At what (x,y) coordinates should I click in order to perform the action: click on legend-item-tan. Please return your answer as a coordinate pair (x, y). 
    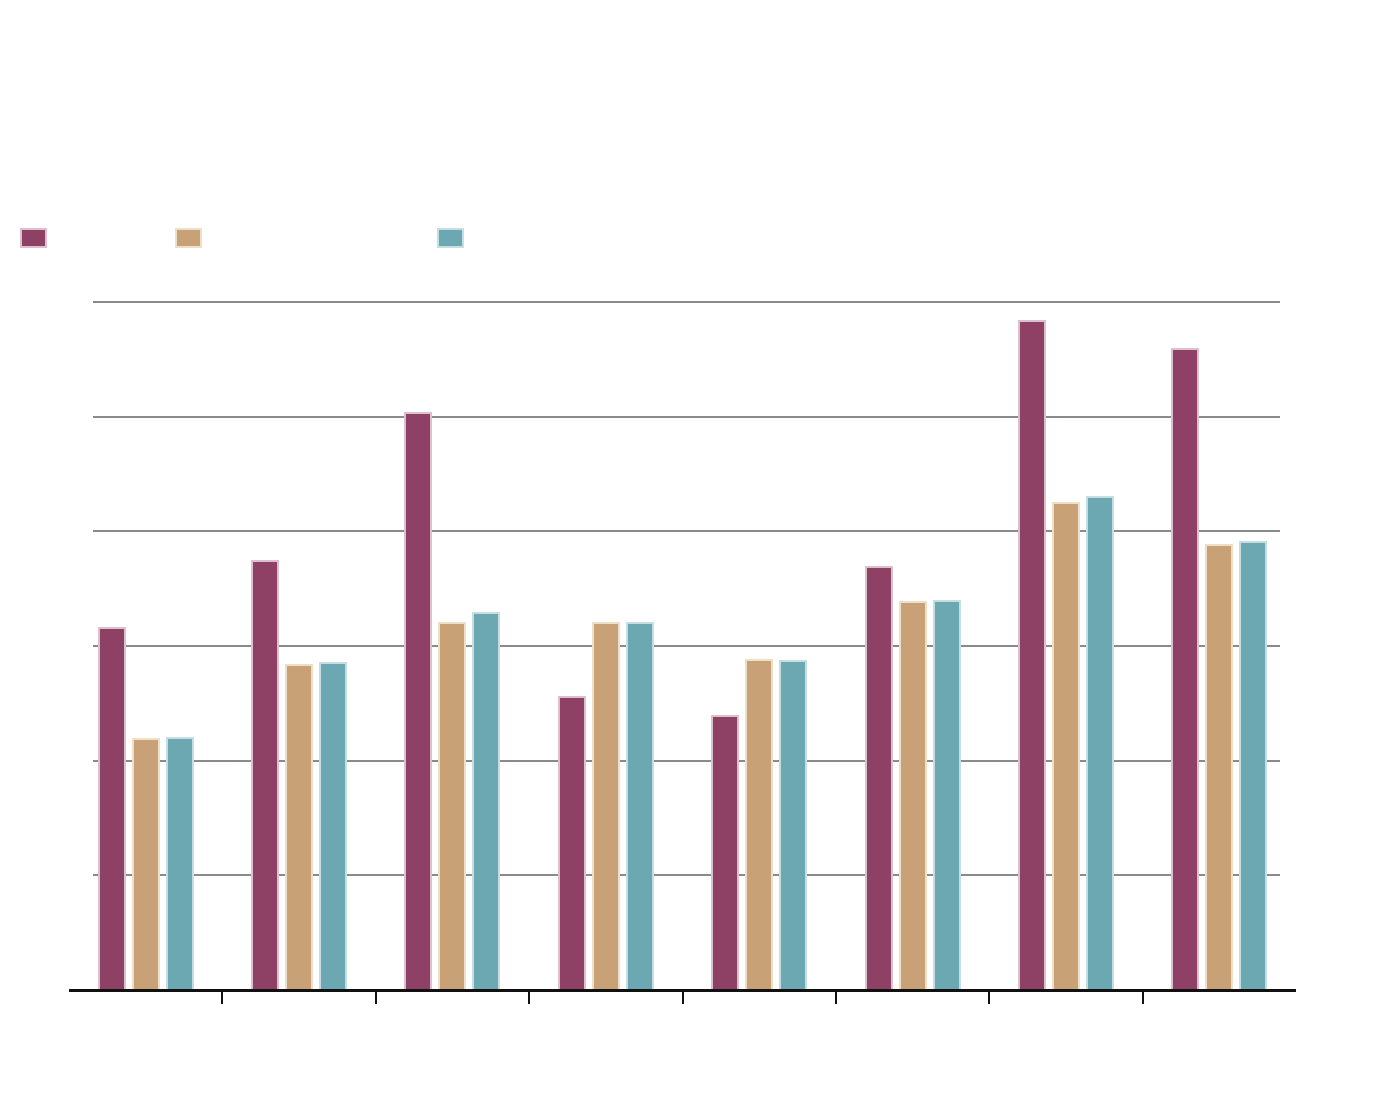
    Looking at the image, I should click on (193, 238).